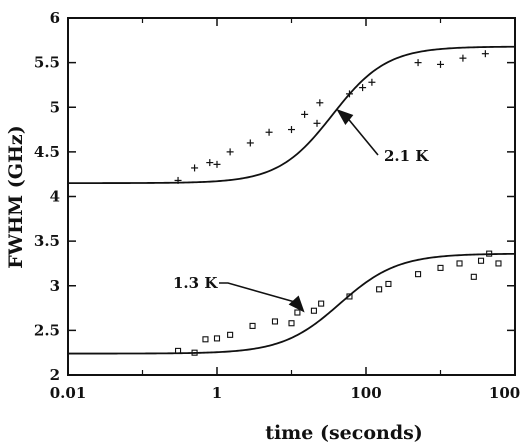  Describe the element at coordinates (363, 137) in the screenshot. I see `arrow-2-1-k-line` at that location.